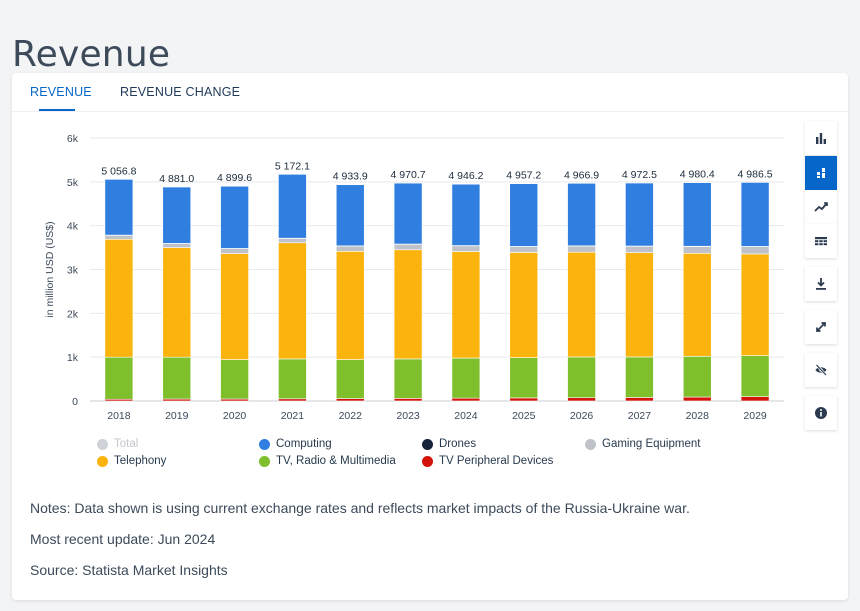  I want to click on legend-label: TV, Radio & Multimedia, so click(336, 461).